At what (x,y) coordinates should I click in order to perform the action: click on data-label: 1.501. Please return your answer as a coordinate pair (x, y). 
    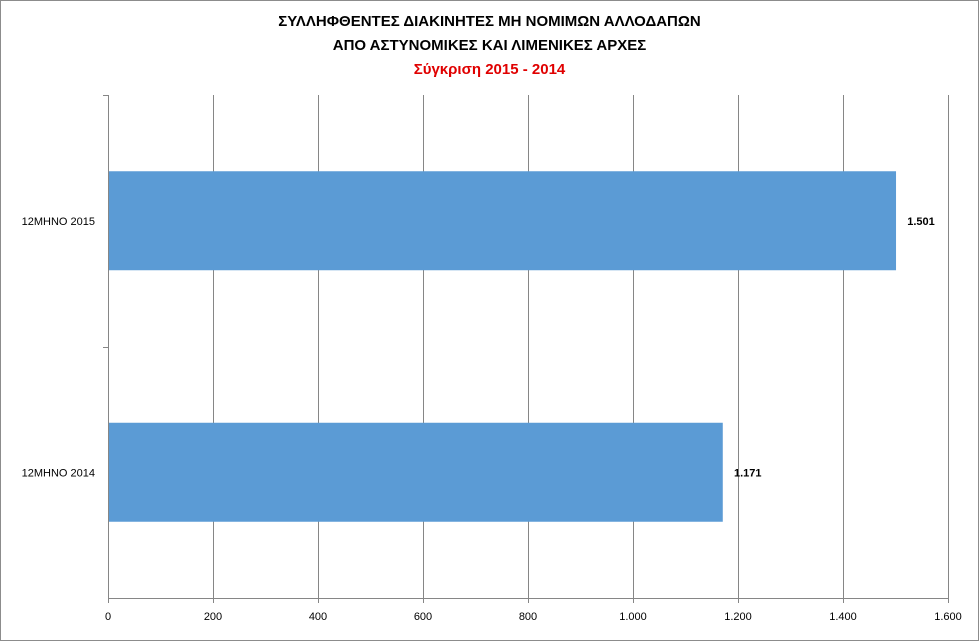
    Looking at the image, I should click on (921, 222).